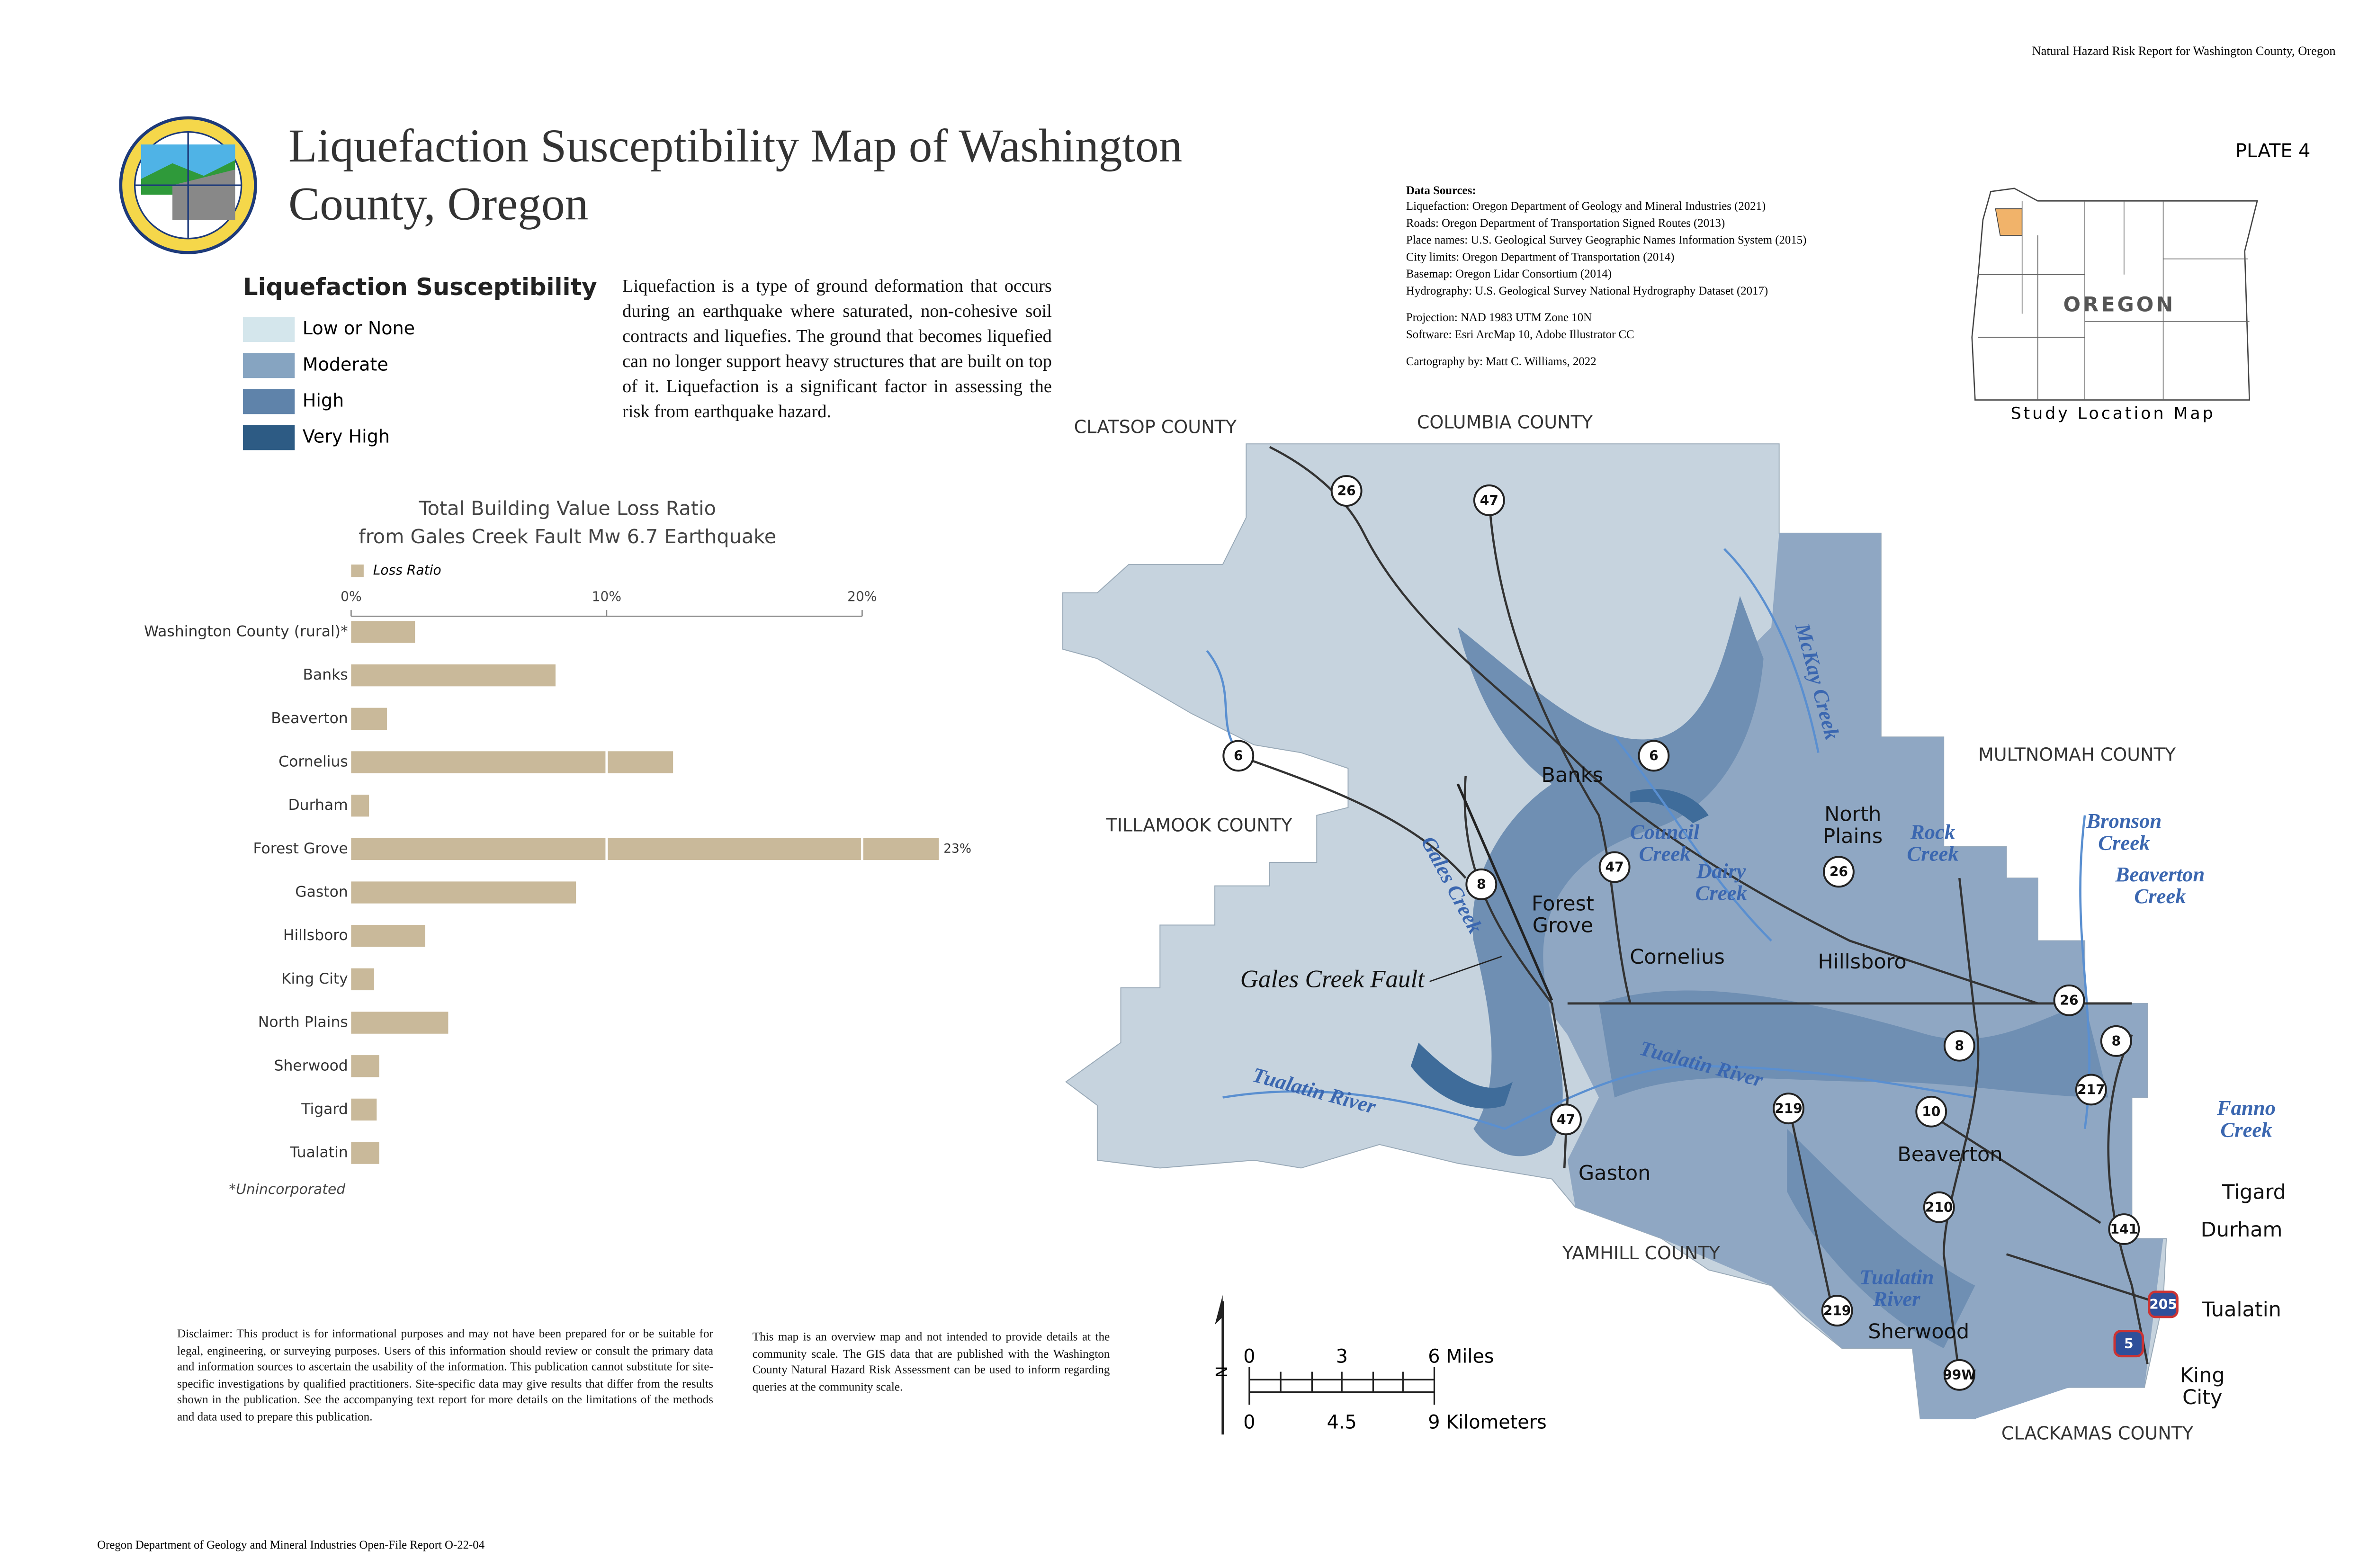 This screenshot has height=1568, width=2368. Describe the element at coordinates (323, 400) in the screenshot. I see `legend-label: High` at that location.